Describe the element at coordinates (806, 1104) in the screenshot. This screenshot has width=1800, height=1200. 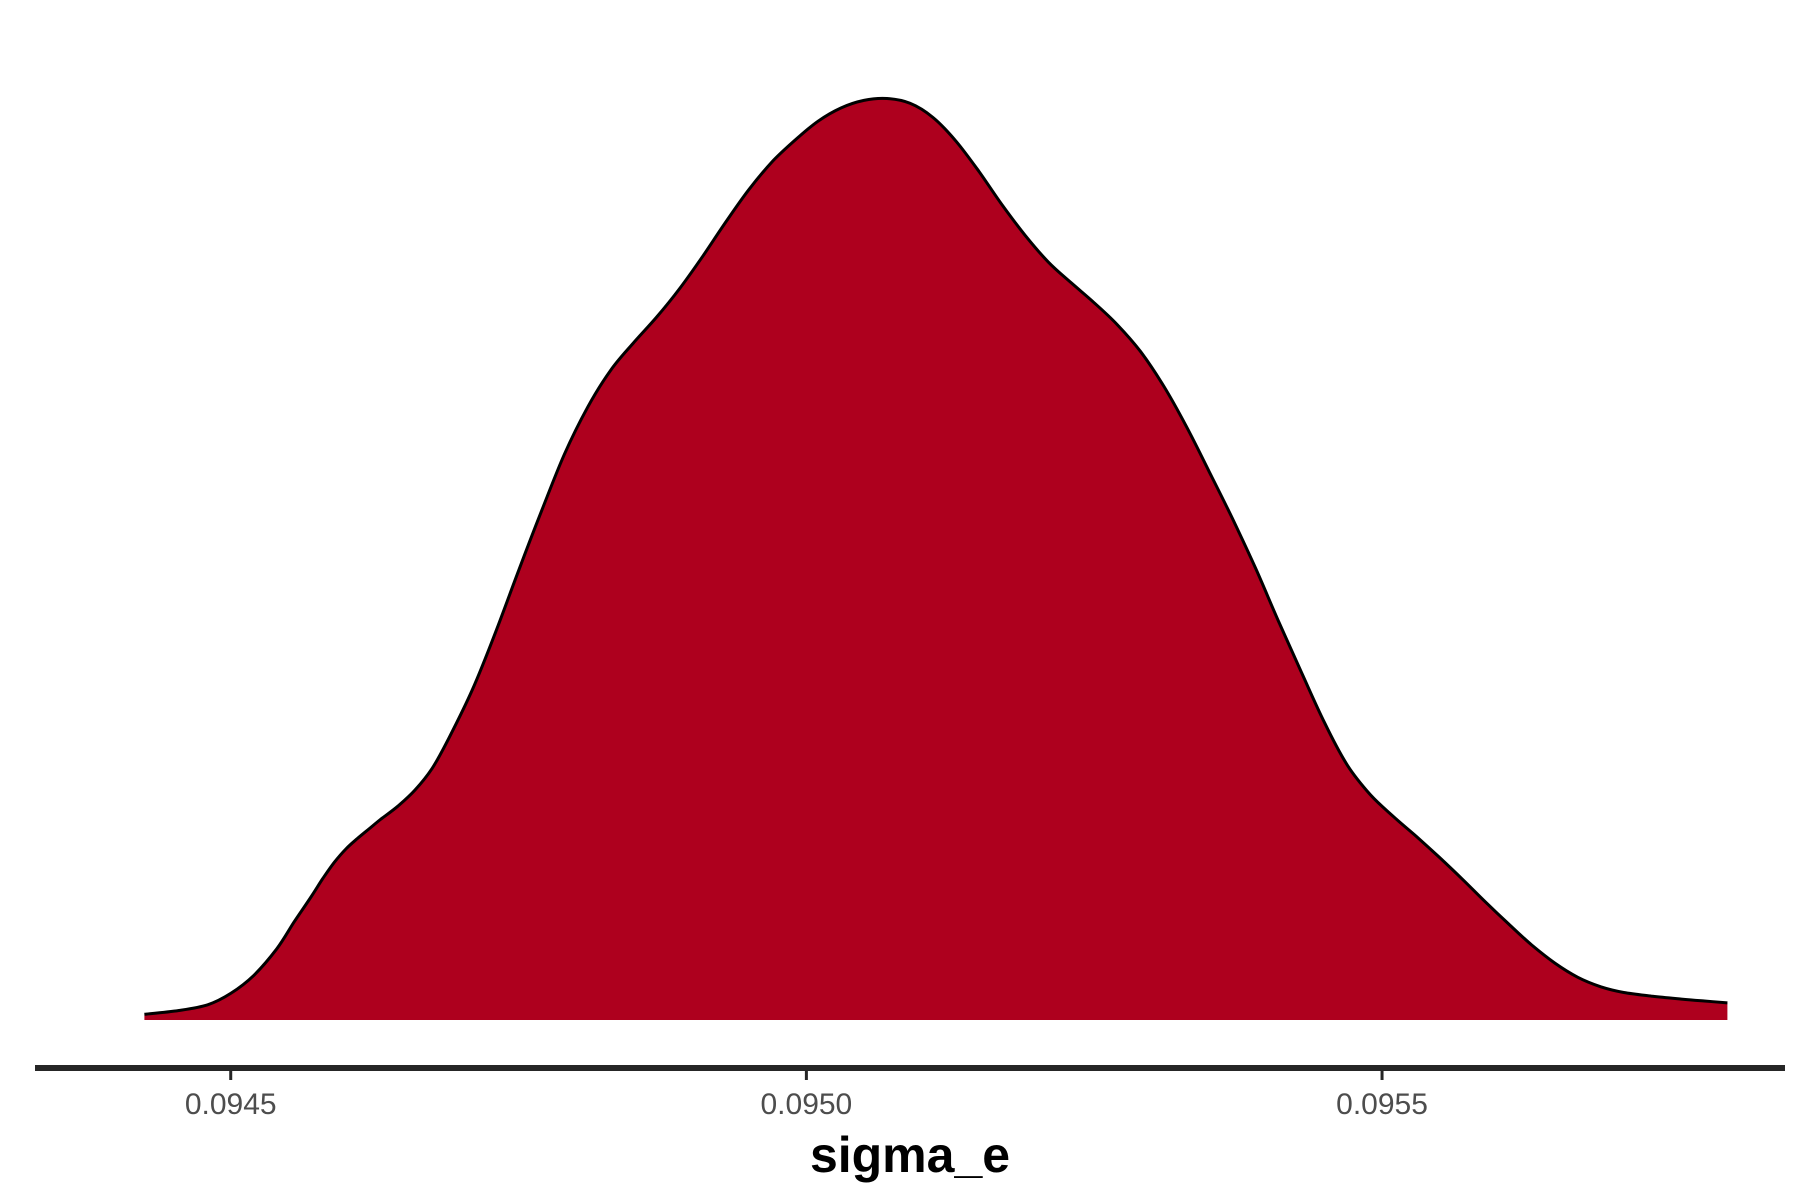
I see `x-tick-label: 0.0950` at that location.